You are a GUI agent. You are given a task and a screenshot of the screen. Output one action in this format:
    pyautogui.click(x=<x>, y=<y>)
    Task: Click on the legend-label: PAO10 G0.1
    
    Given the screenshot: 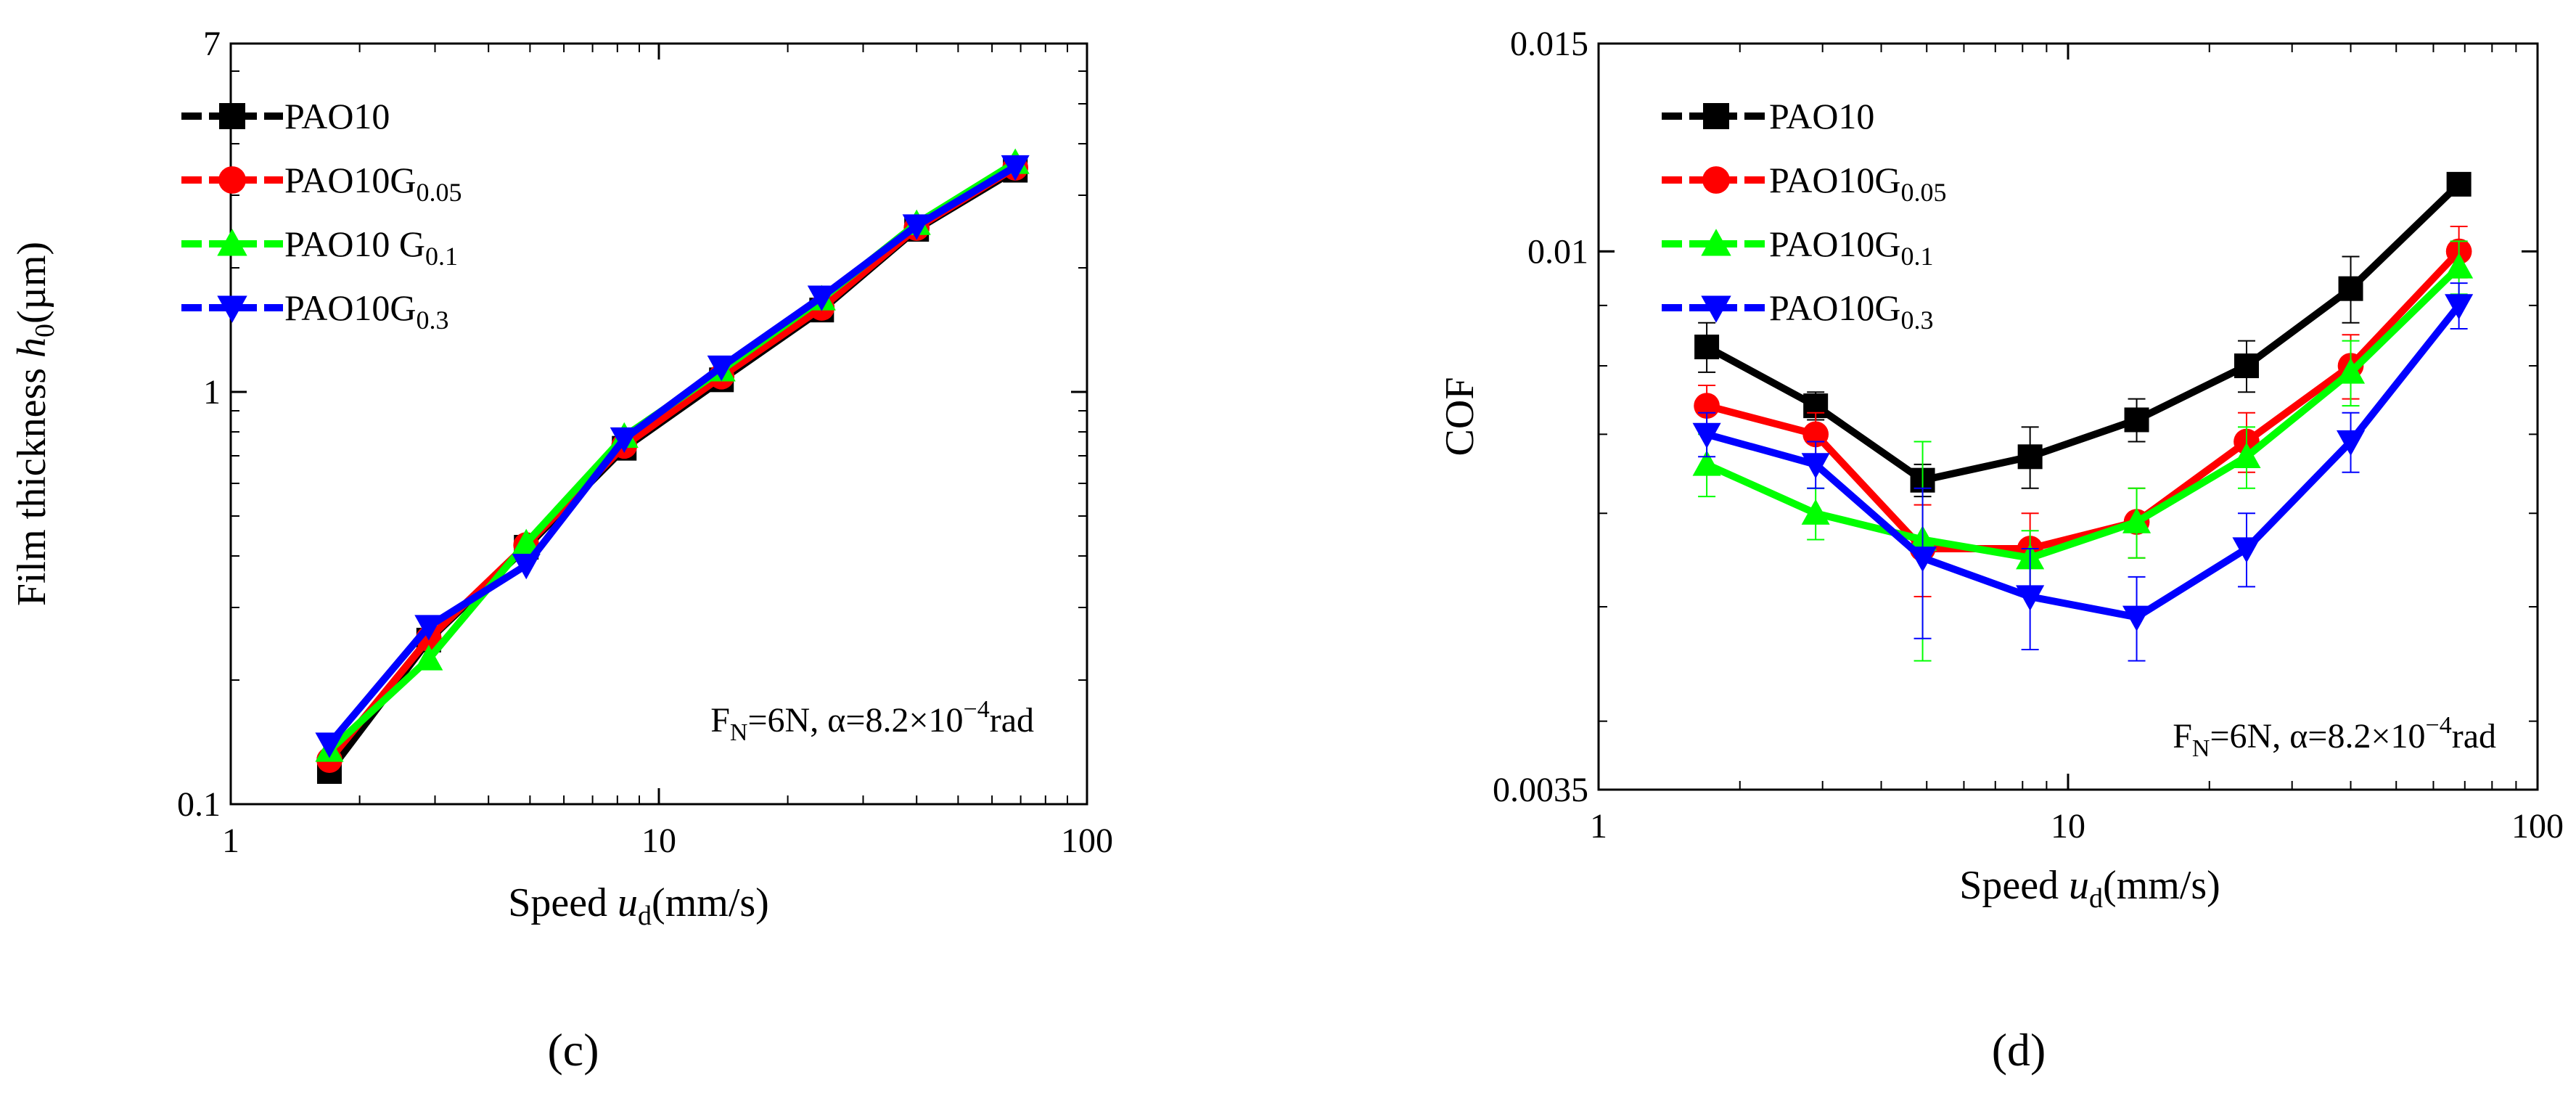 What is the action you would take?
    pyautogui.click(x=371, y=247)
    